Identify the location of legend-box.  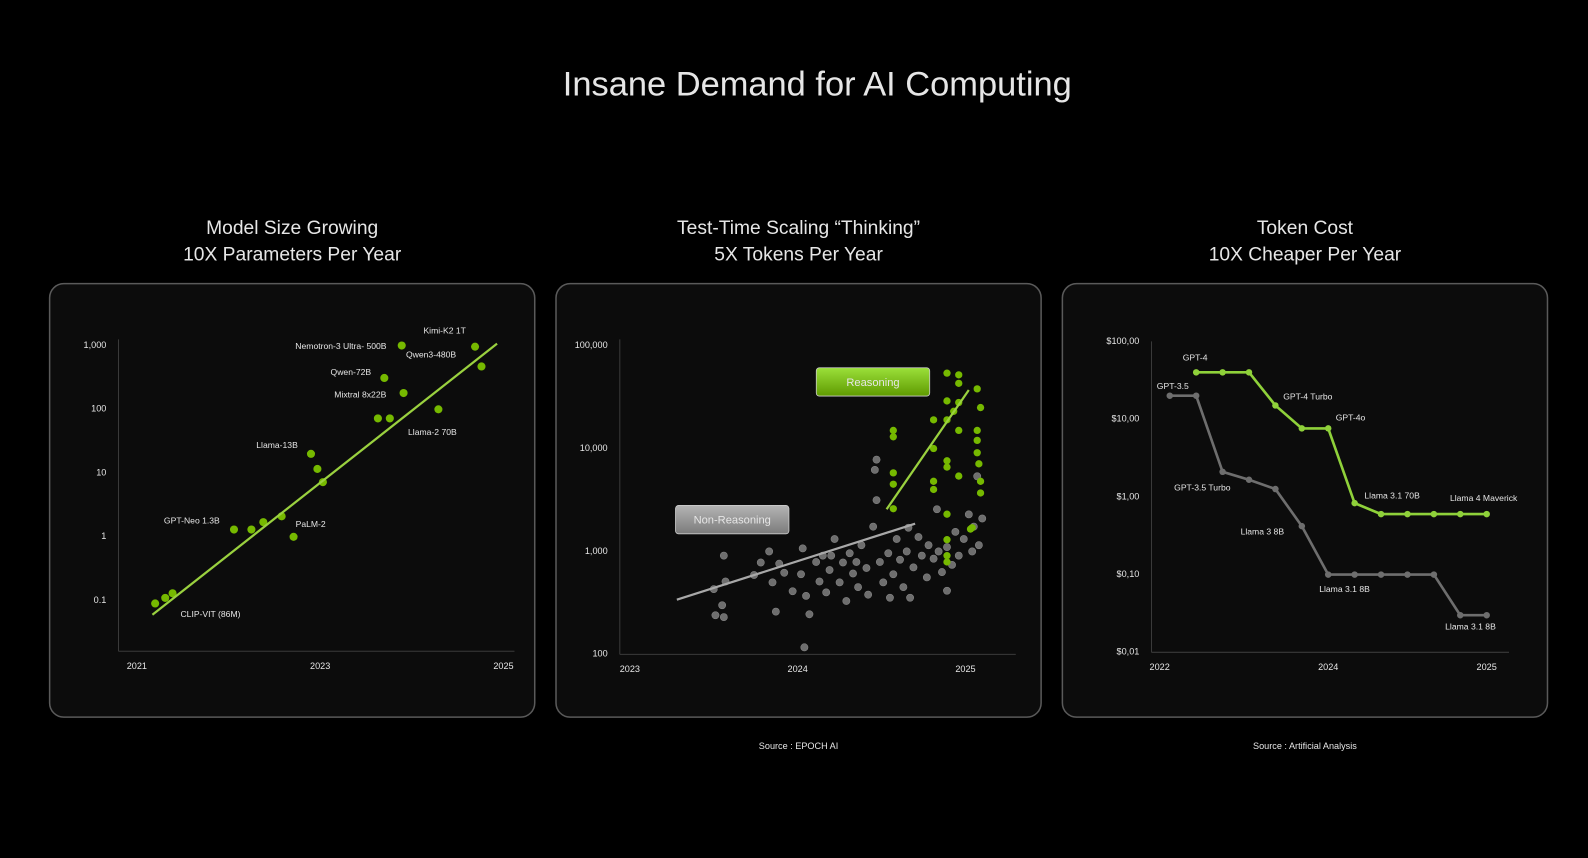
(732, 520).